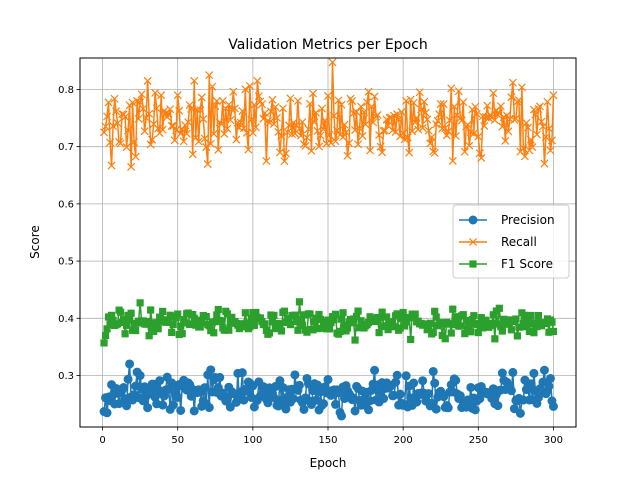 The height and width of the screenshot is (484, 640). I want to click on x-tick-label: 250, so click(478, 440).